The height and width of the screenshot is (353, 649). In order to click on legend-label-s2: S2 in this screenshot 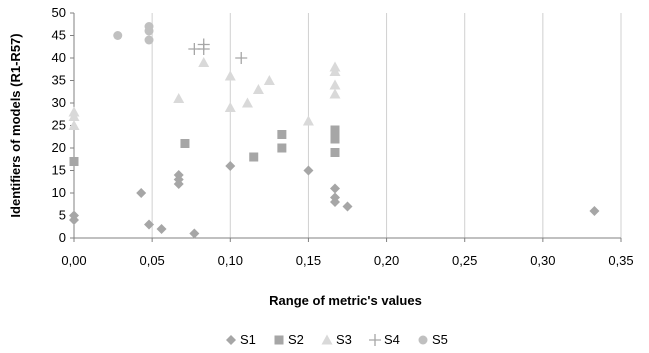, I will do `click(296, 339)`.